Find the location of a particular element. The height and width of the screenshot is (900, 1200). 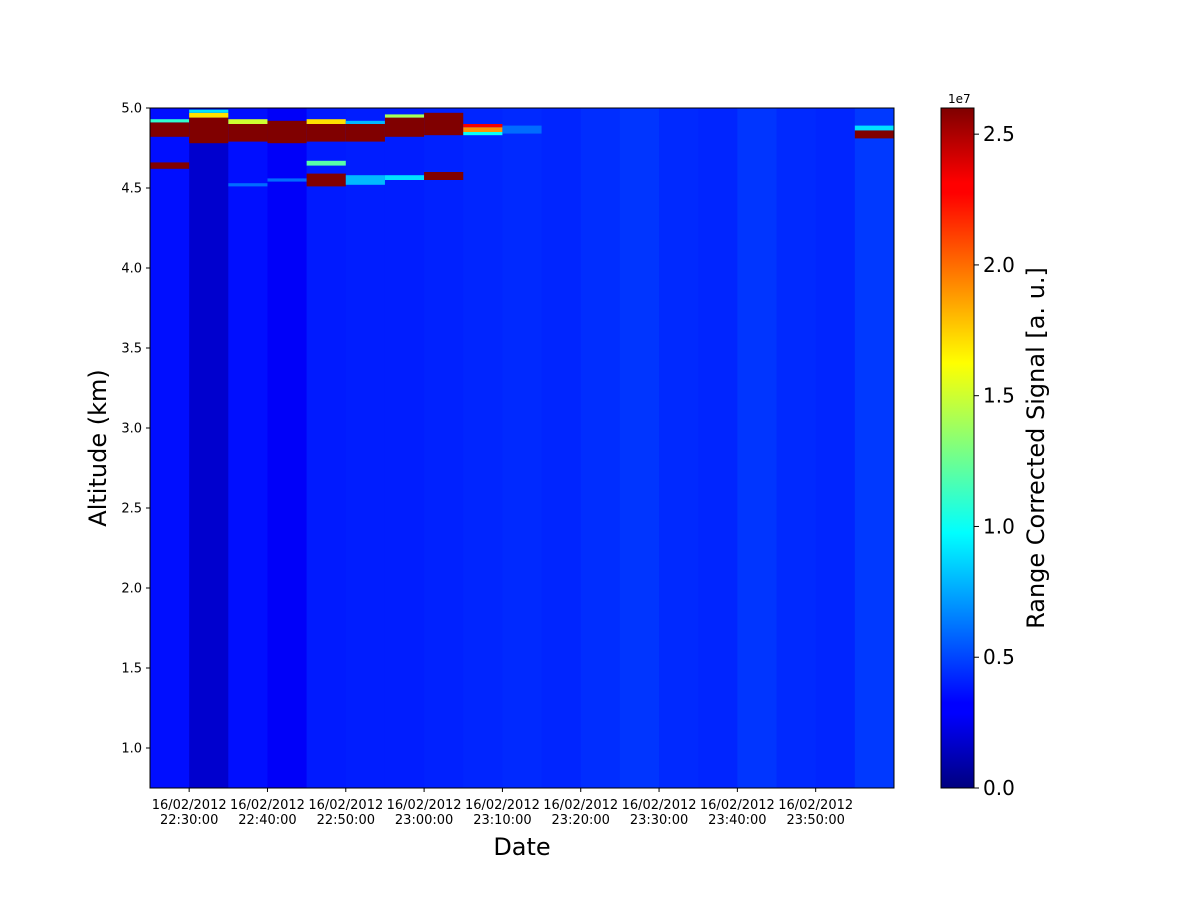

colorbar-ticks: 0.0 0.5 1.0 1.5 2.0 2.5 is located at coordinates (994, 461).